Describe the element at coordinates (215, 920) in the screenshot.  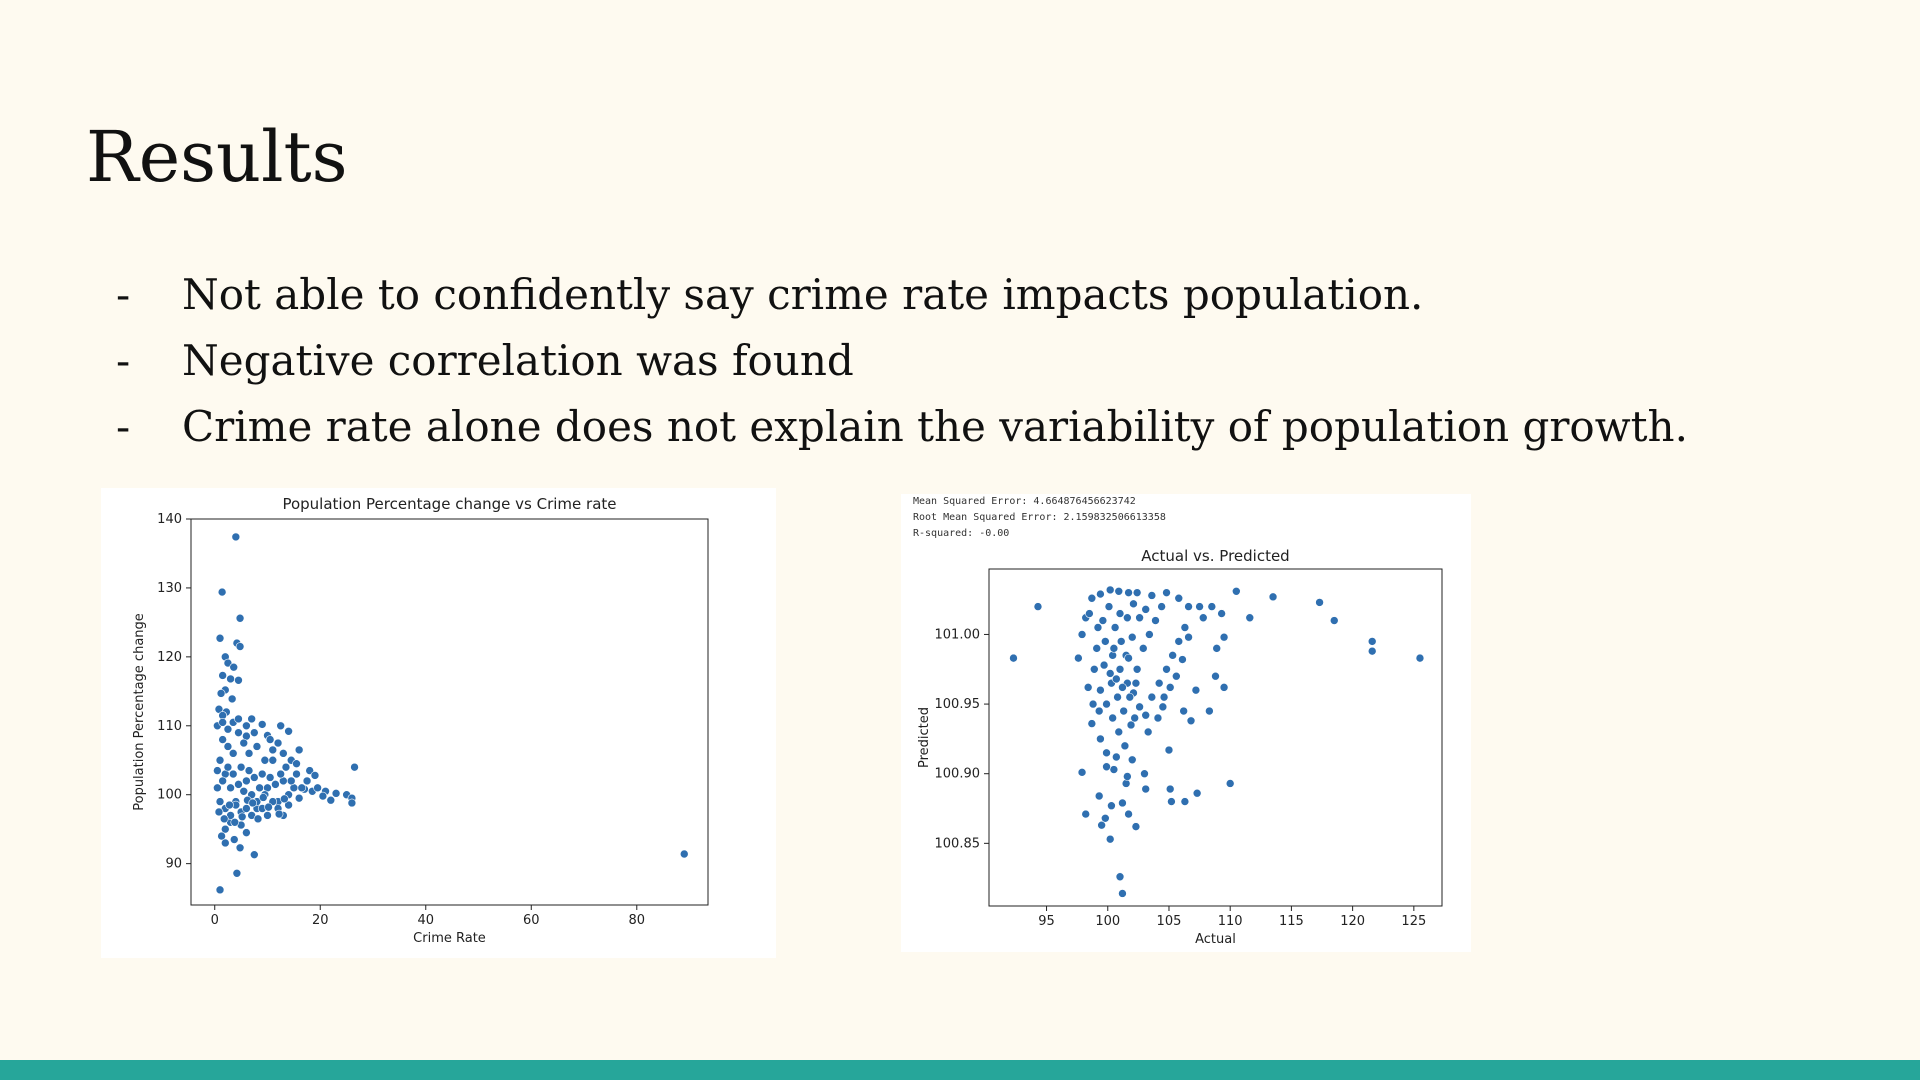
I see `x-tick-label: 0` at that location.